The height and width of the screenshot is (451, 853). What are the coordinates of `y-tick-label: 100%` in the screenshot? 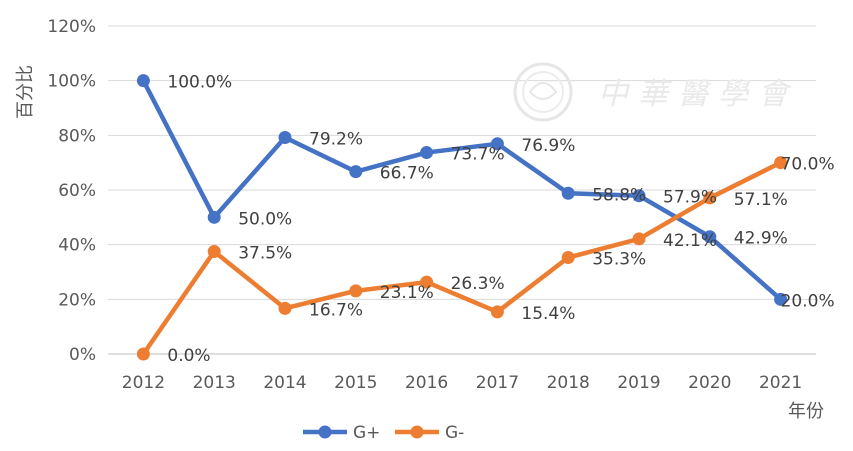 It's located at (71, 82).